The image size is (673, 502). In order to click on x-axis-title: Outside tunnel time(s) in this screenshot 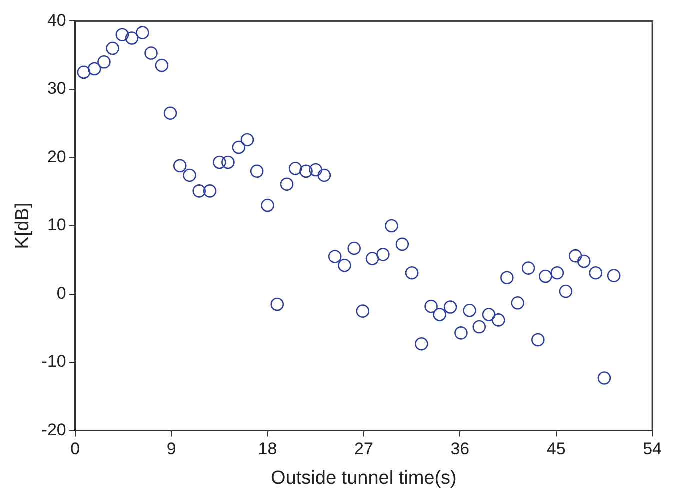, I will do `click(364, 478)`.